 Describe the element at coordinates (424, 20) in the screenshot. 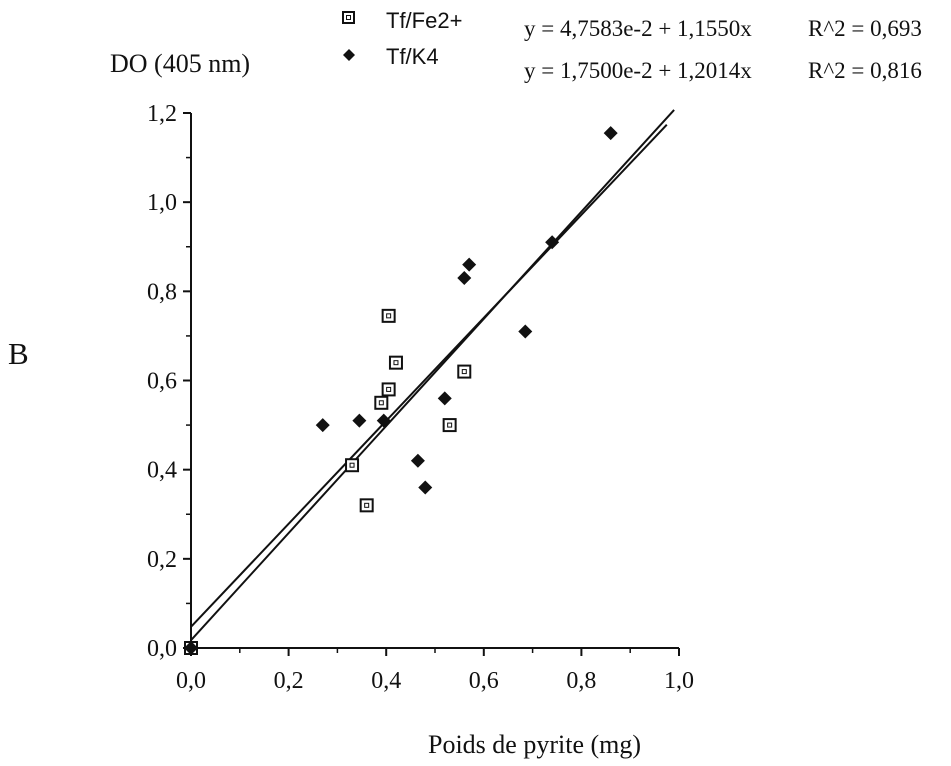

I see `legend-label-tf-fe2: Tf/Fe2+` at that location.